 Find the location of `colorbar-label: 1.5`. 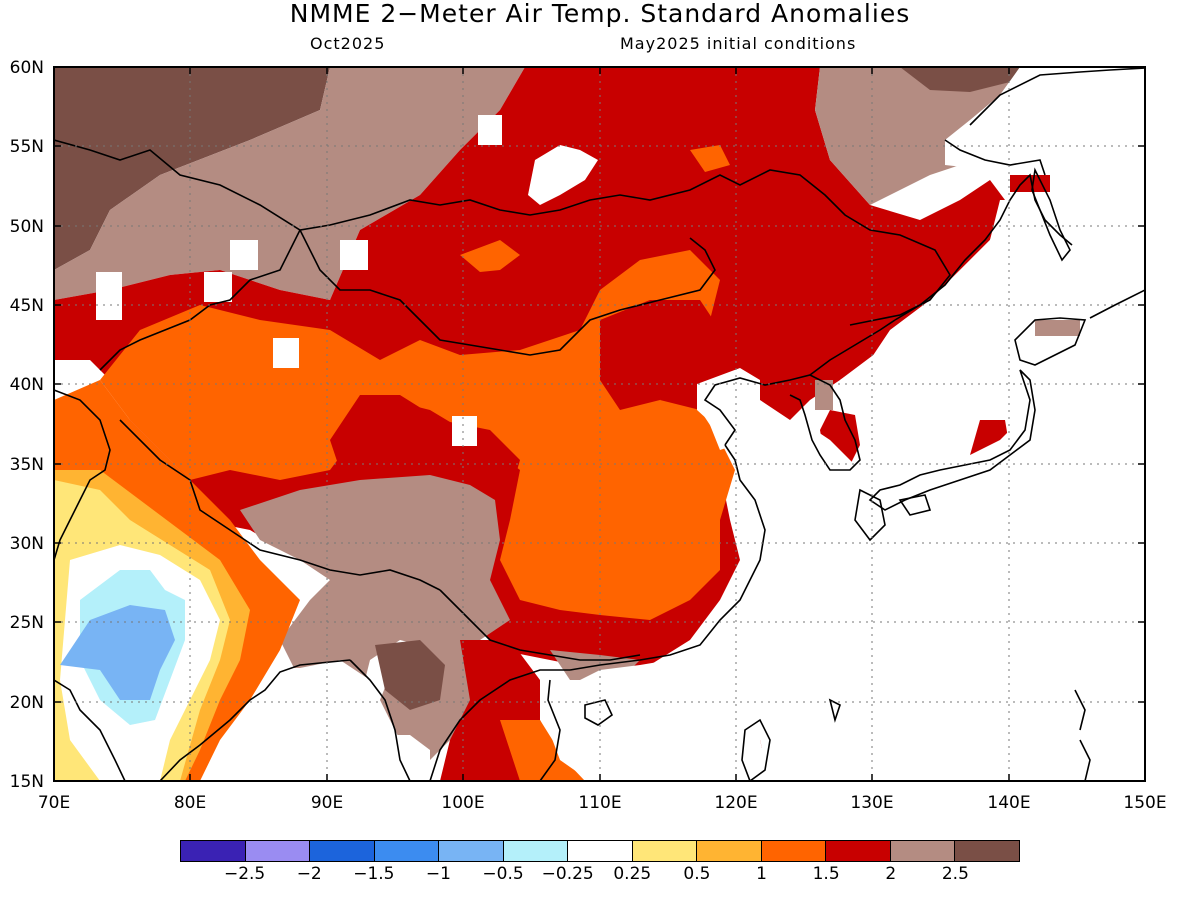

colorbar-label: 1.5 is located at coordinates (826, 874).